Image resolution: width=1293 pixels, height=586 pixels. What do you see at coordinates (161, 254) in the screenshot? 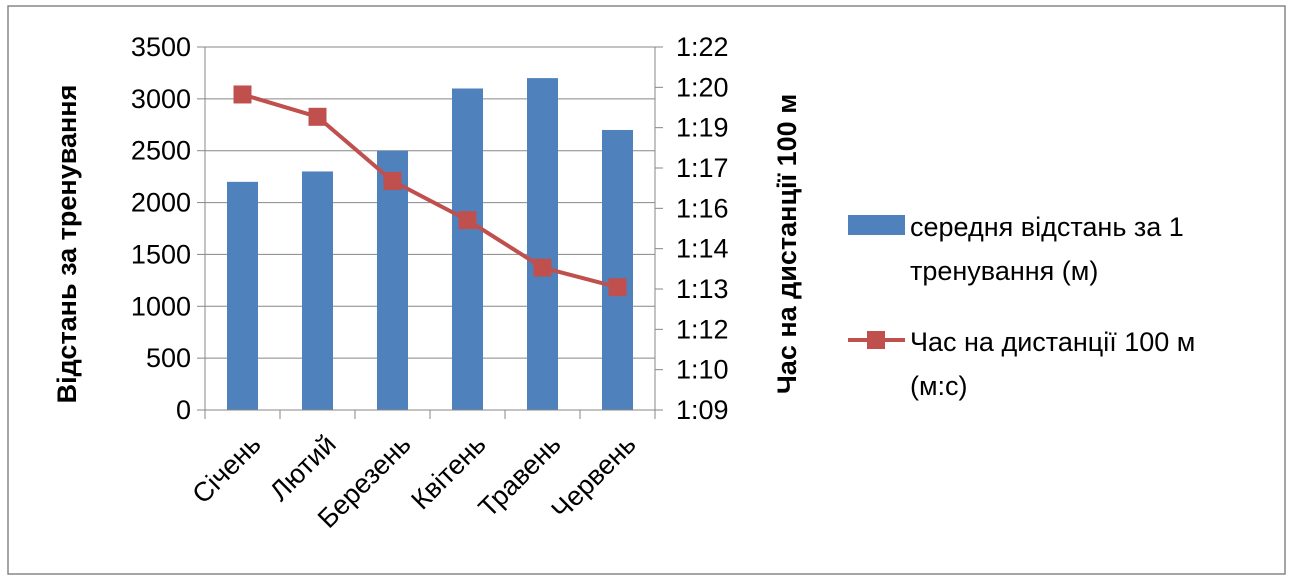
I see `left-axis-tick-label: 1500` at bounding box center [161, 254].